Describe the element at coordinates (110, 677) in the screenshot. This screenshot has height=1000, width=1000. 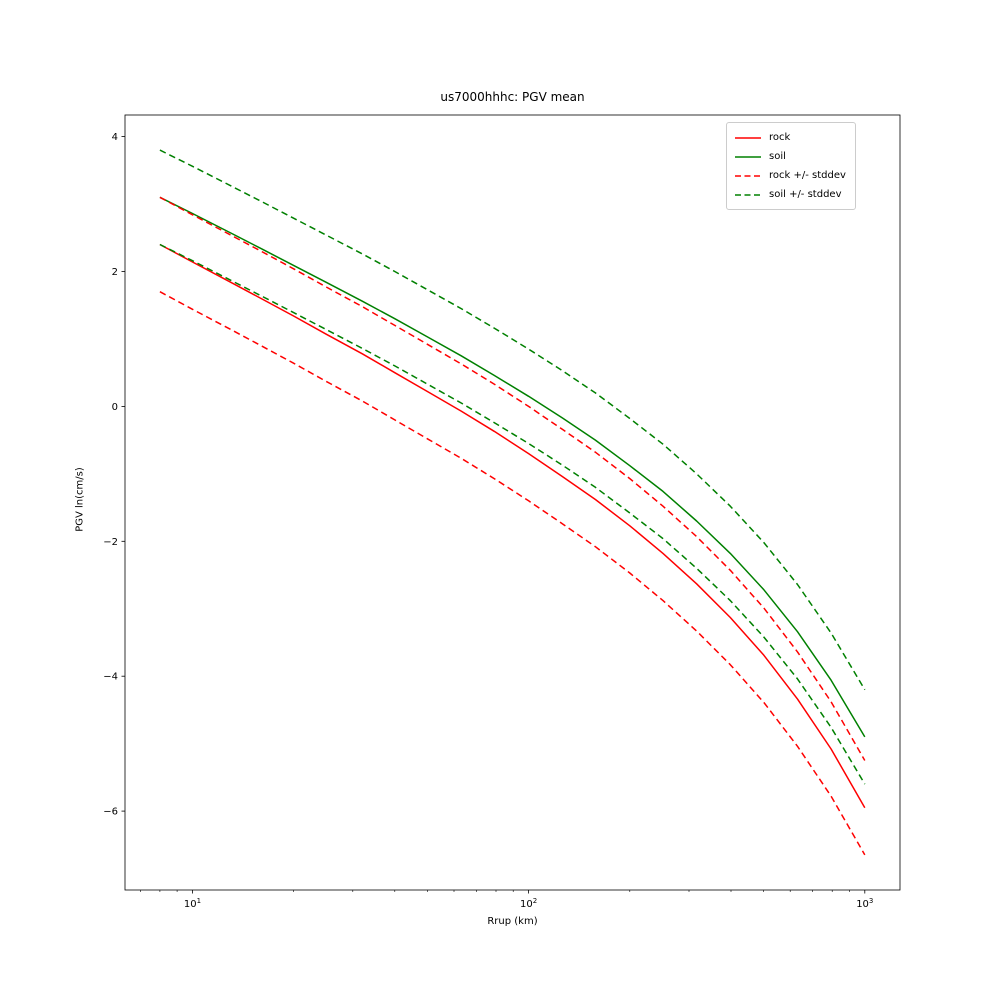
I see `svg-text: −4` at that location.